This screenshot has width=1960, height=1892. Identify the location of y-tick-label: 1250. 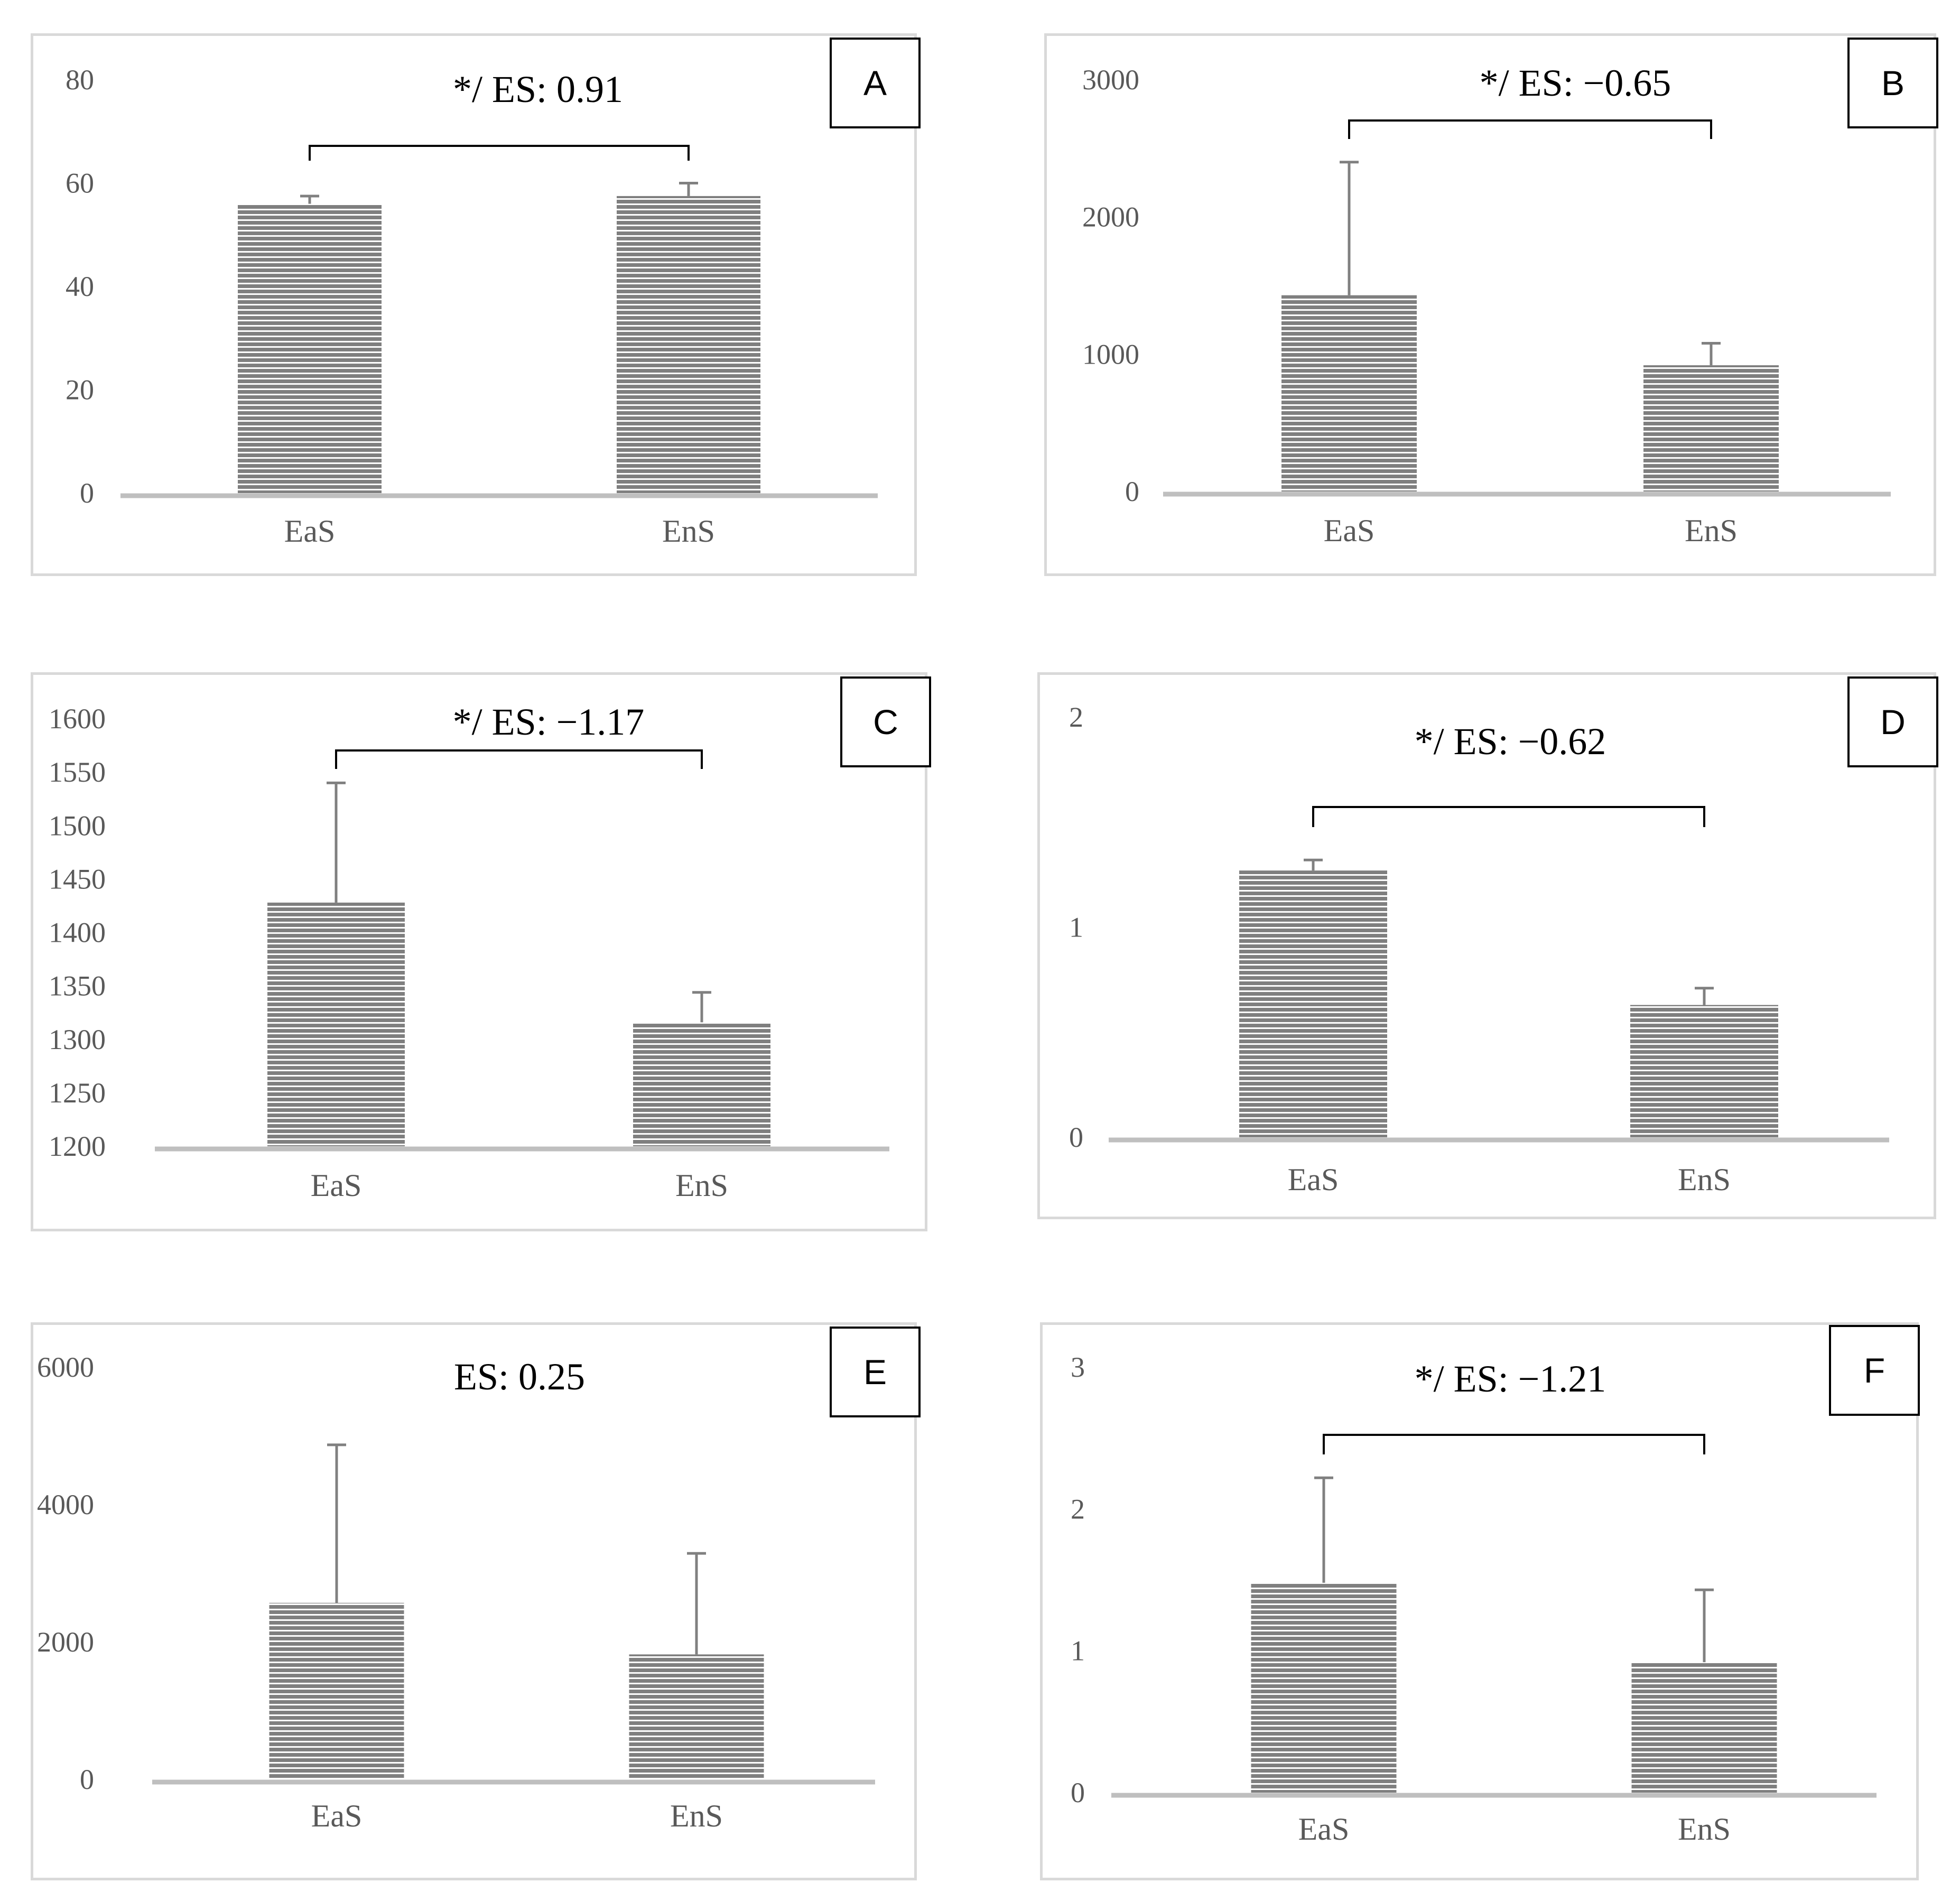
(77, 1093).